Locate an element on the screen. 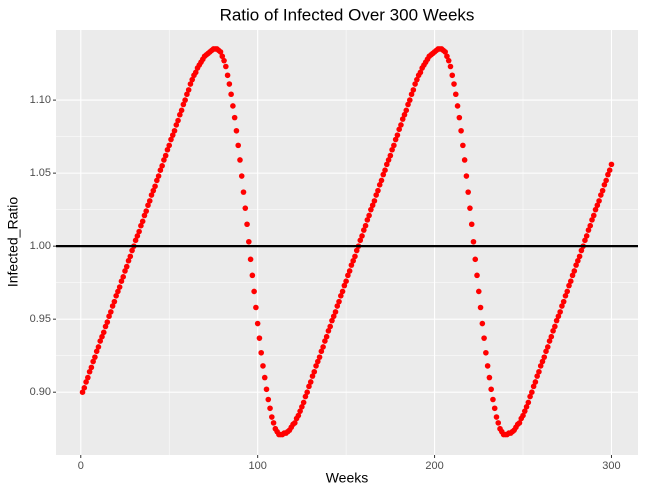 The width and height of the screenshot is (646, 493). y-tick-label: 1.00 is located at coordinates (40, 246).